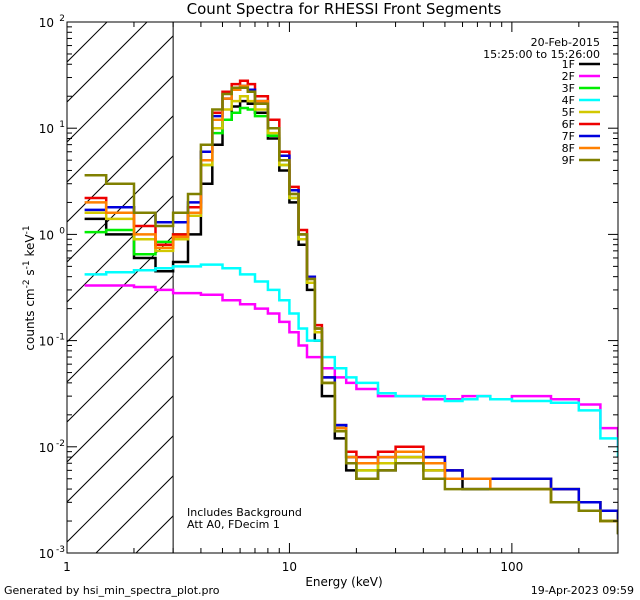  What do you see at coordinates (511, 567) in the screenshot?
I see `x-tick-label: 100` at bounding box center [511, 567].